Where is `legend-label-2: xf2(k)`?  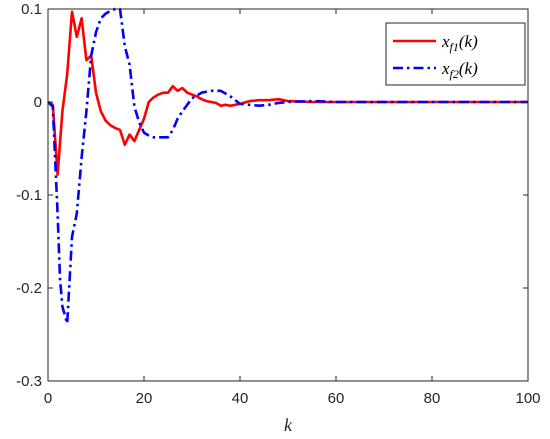
legend-label-2: xf2(k) is located at coordinates (459, 70).